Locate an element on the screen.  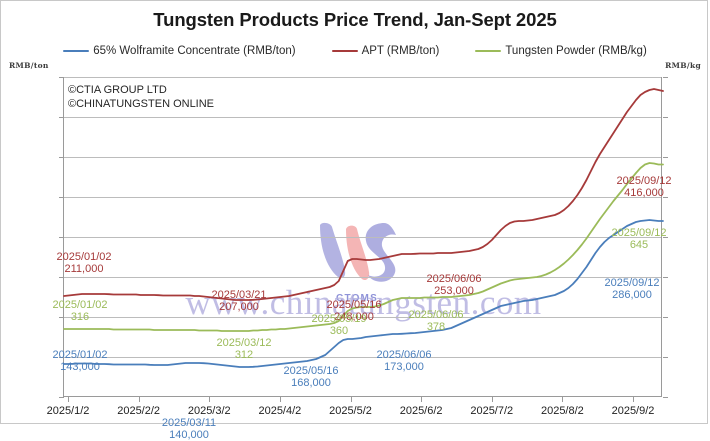
x-tick-label: 2025/4/2 is located at coordinates (280, 411).